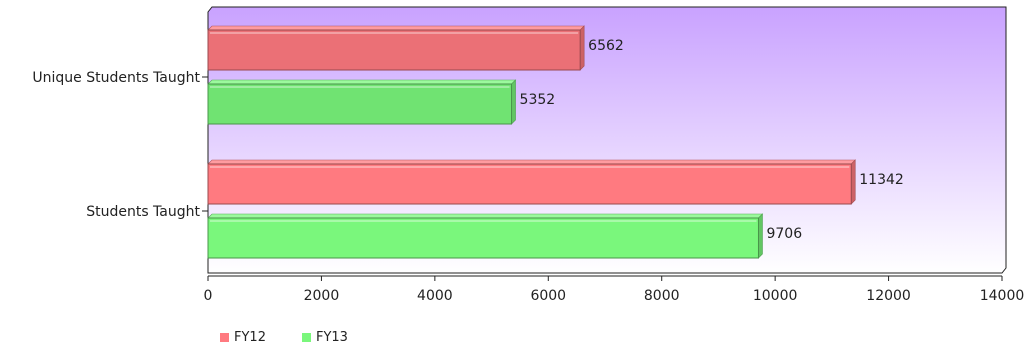 The height and width of the screenshot is (347, 1032). What do you see at coordinates (120, 145) in the screenshot?
I see `category-axis: Unique Students Taught Students Taught` at bounding box center [120, 145].